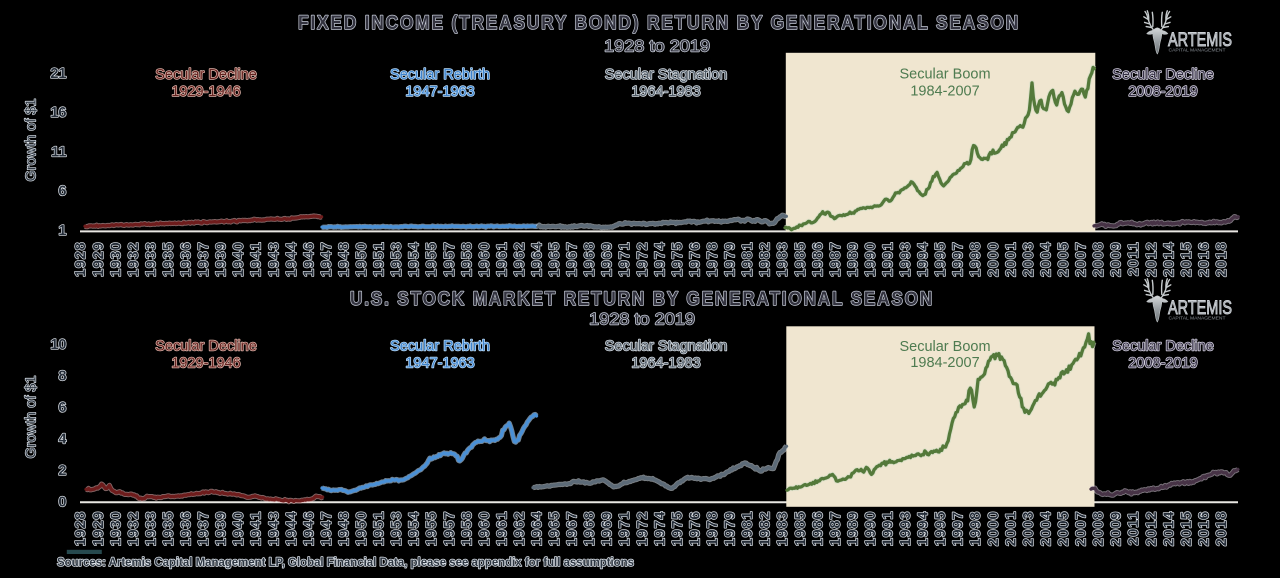 The image size is (1280, 578). I want to click on svg-text: 1984-2007, so click(944, 92).